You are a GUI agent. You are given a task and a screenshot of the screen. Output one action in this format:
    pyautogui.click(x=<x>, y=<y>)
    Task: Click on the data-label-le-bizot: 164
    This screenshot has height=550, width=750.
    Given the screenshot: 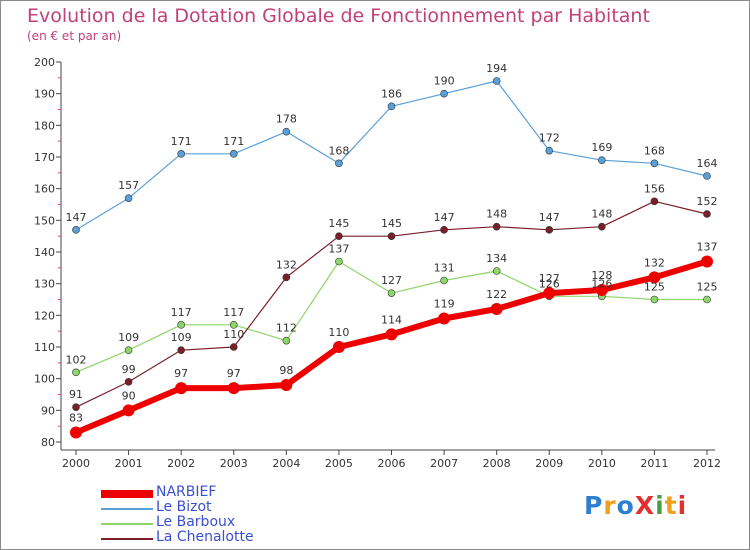 What is the action you would take?
    pyautogui.click(x=707, y=163)
    